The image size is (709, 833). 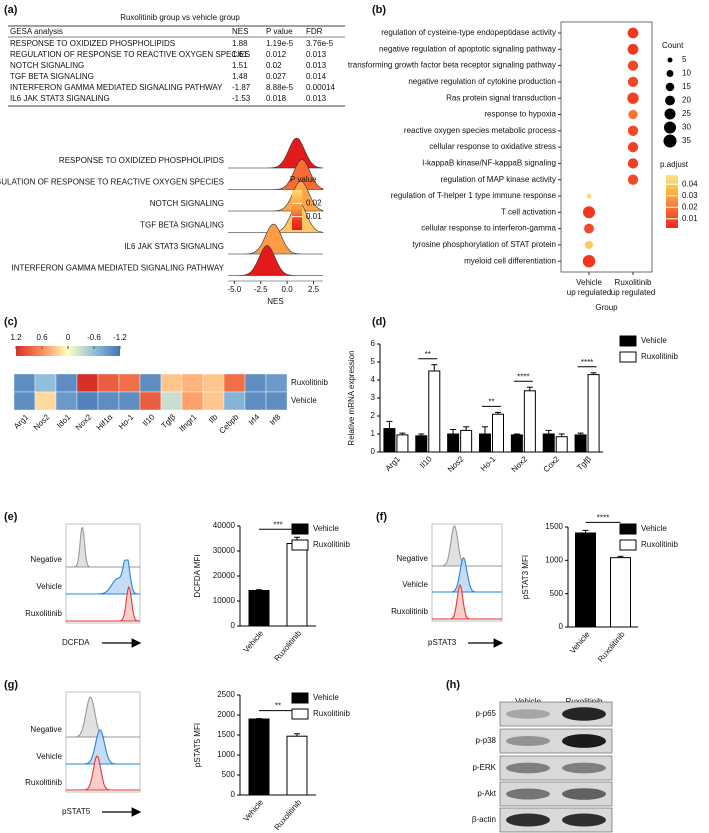 I want to click on column-label: Il10, so click(x=149, y=420).